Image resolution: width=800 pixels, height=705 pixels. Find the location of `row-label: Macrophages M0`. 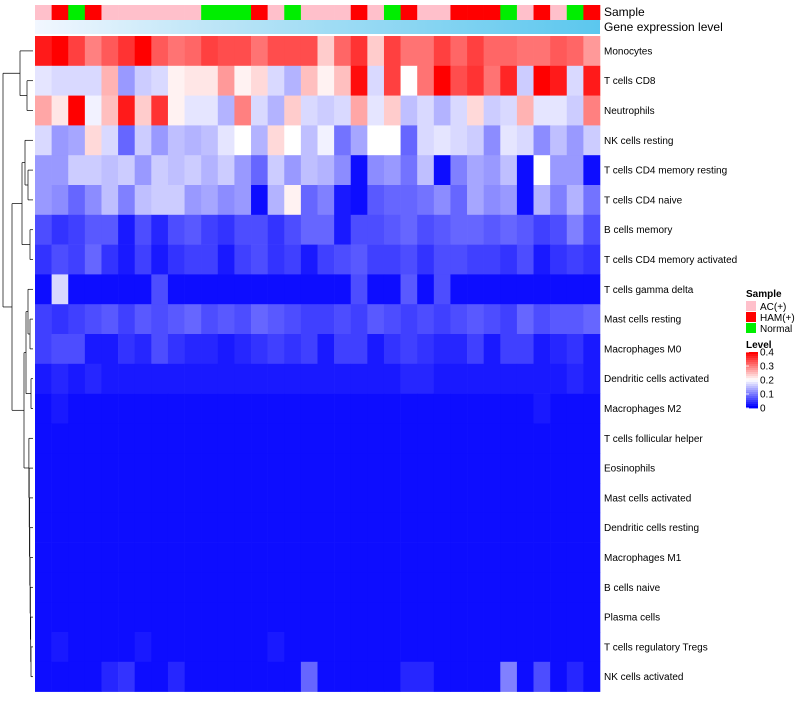

row-label: Macrophages M0 is located at coordinates (643, 349).